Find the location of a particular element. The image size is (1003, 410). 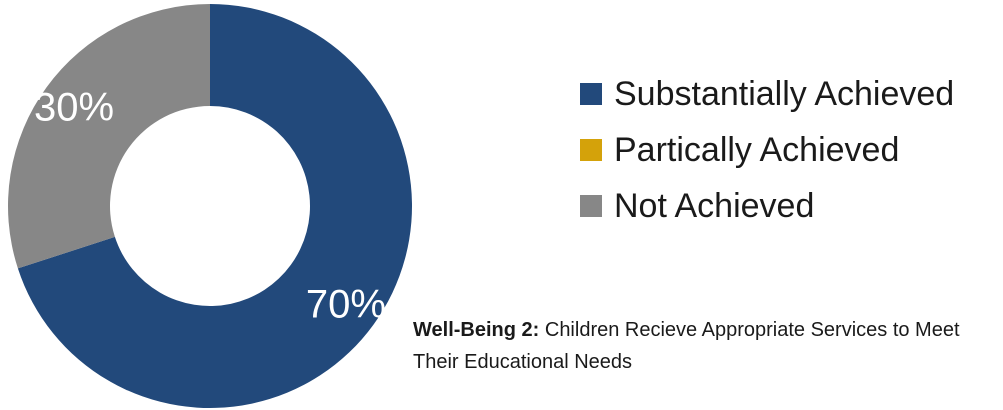

legend-label: Substantially Achieved is located at coordinates (784, 93).